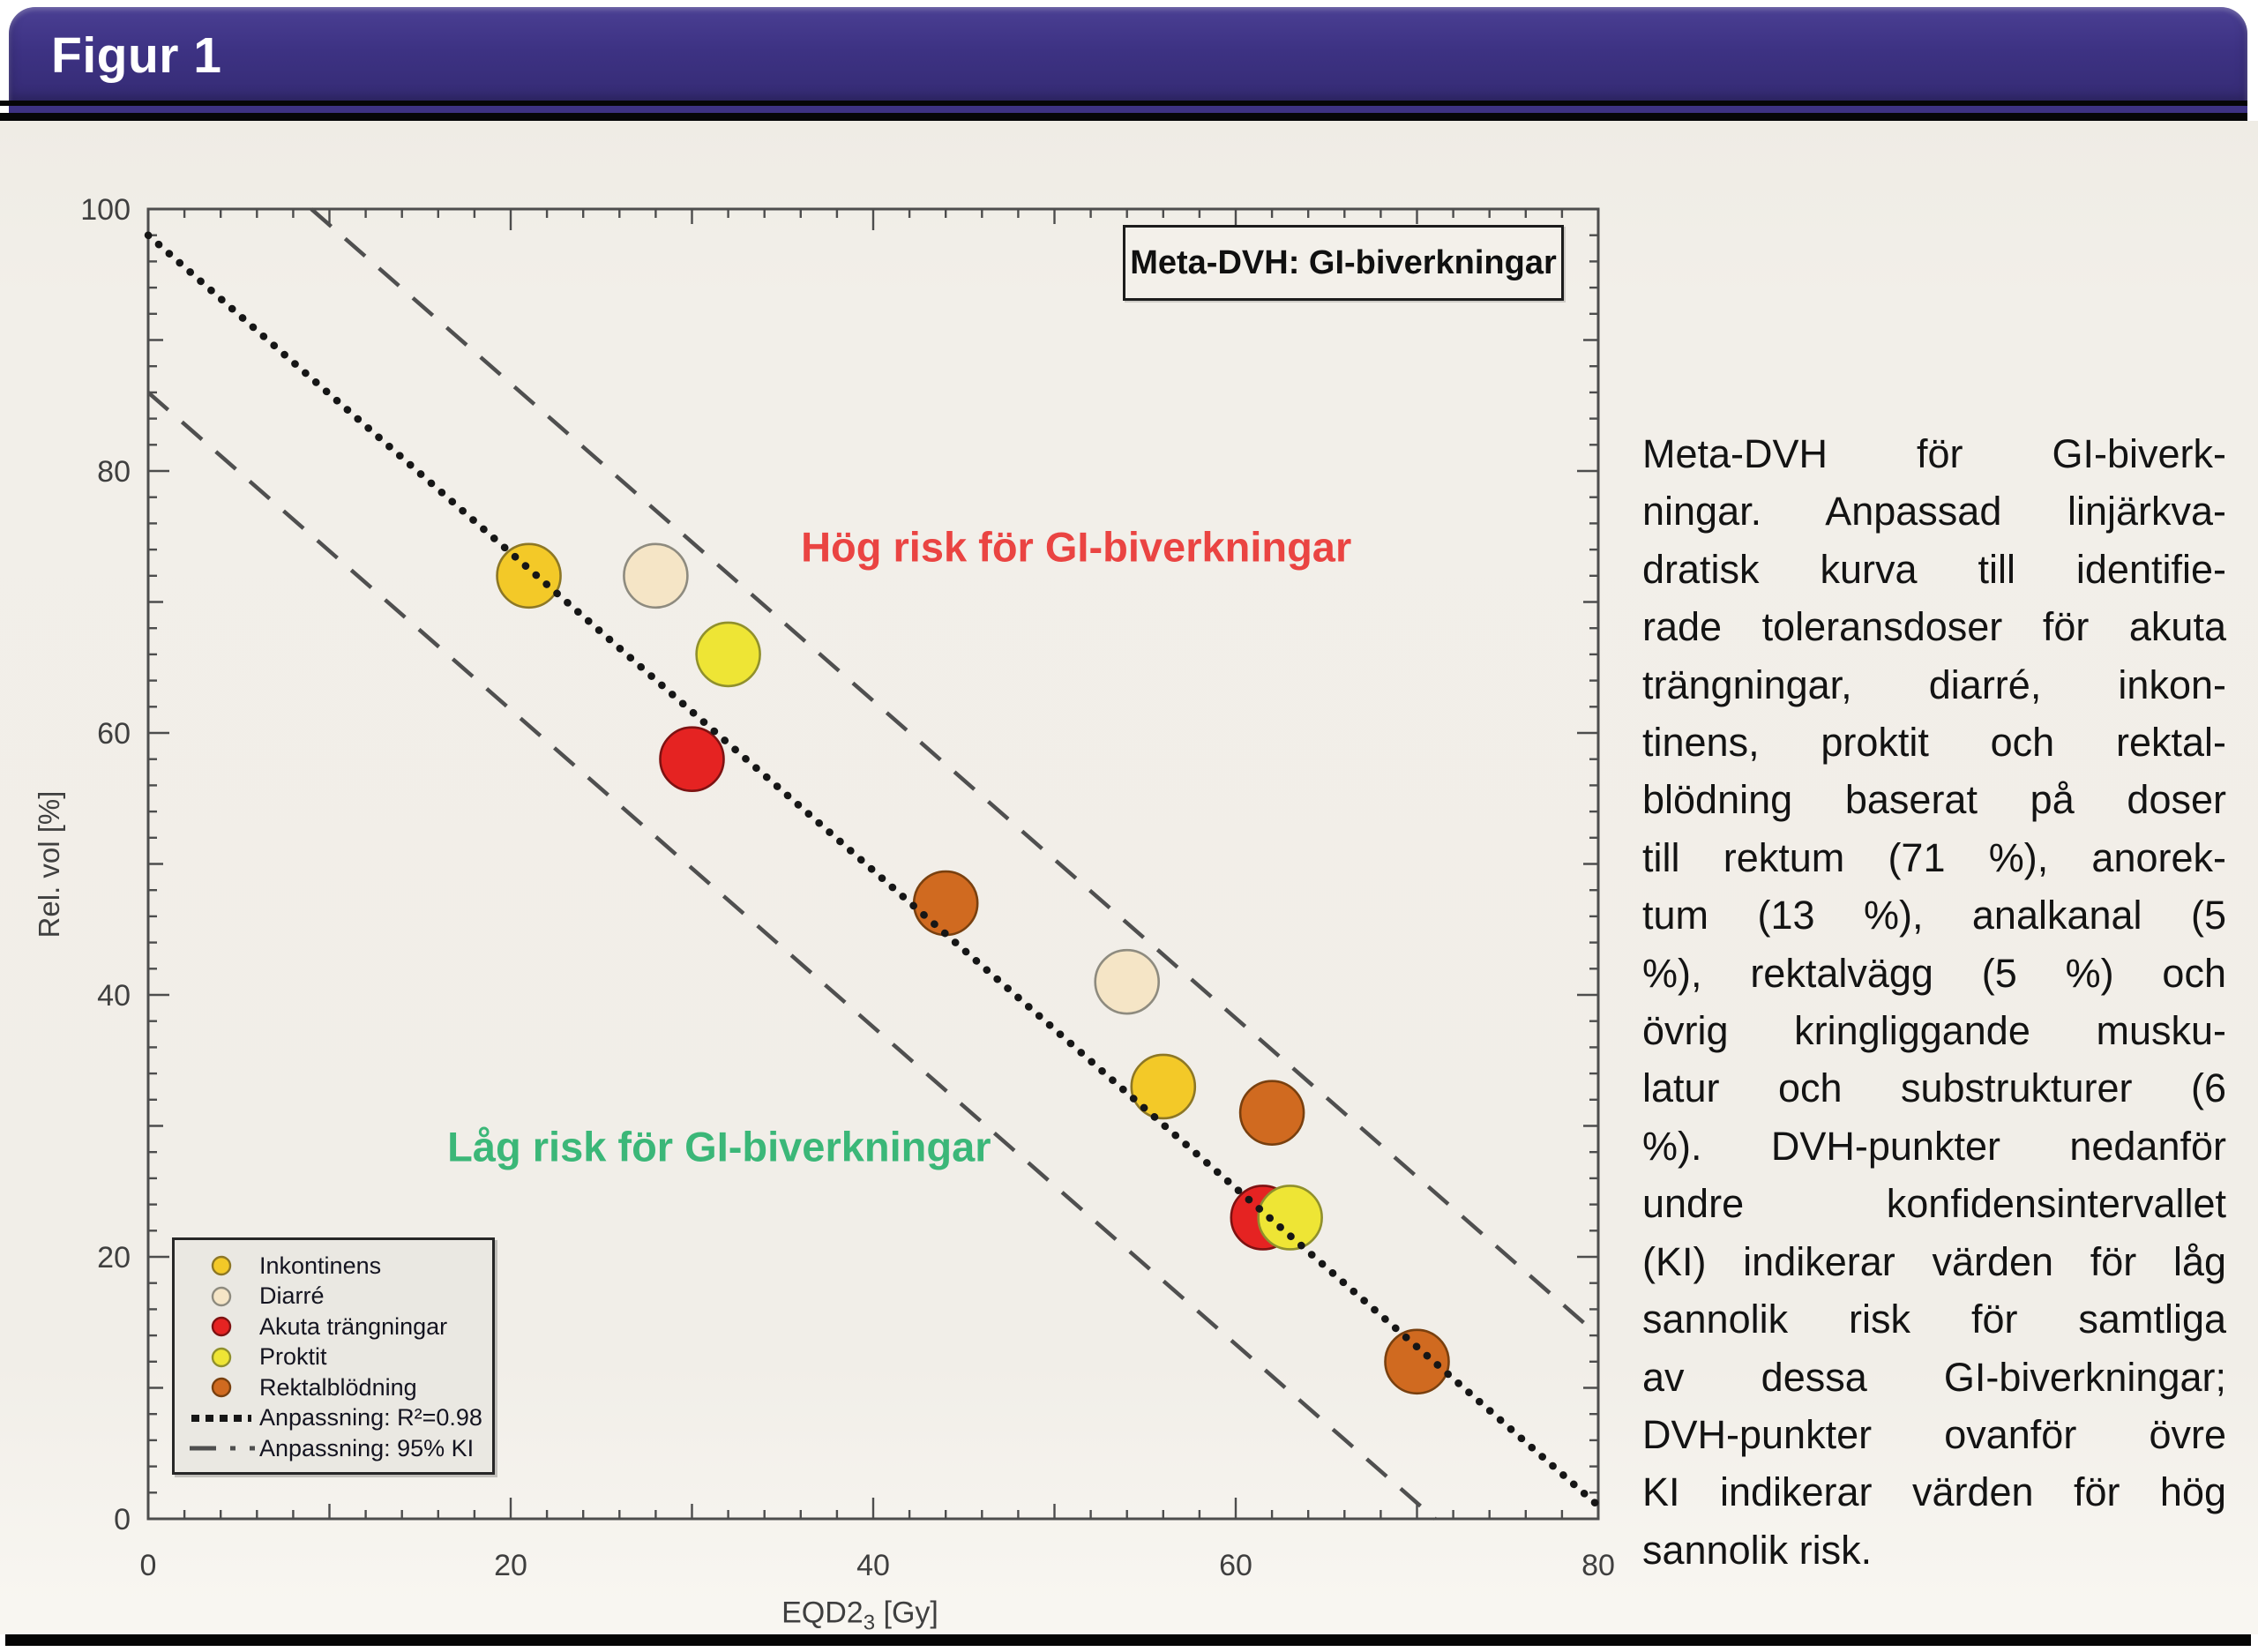 The width and height of the screenshot is (2258, 1652). I want to click on header-divider-bottom, so click(1124, 117).